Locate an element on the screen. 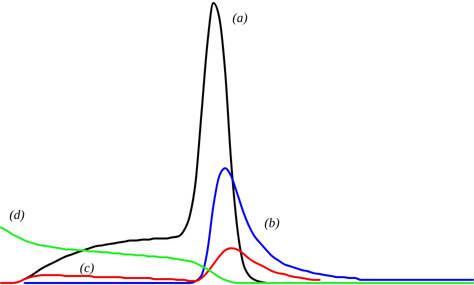  series-label: (a) is located at coordinates (240, 17).